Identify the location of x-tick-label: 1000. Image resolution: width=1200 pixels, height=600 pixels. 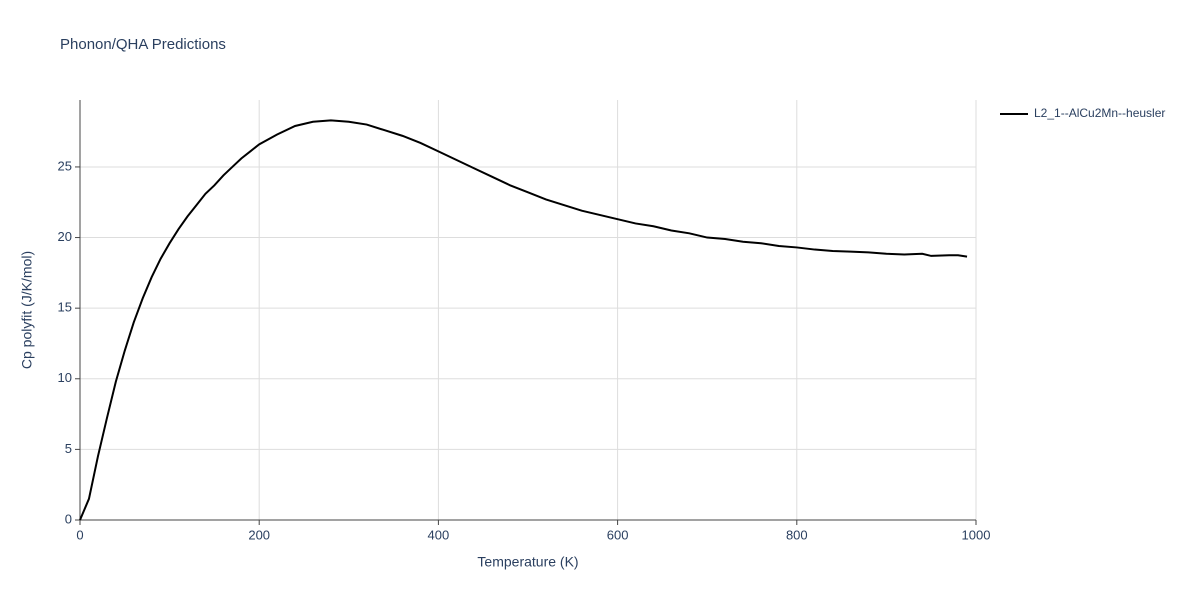
(976, 534).